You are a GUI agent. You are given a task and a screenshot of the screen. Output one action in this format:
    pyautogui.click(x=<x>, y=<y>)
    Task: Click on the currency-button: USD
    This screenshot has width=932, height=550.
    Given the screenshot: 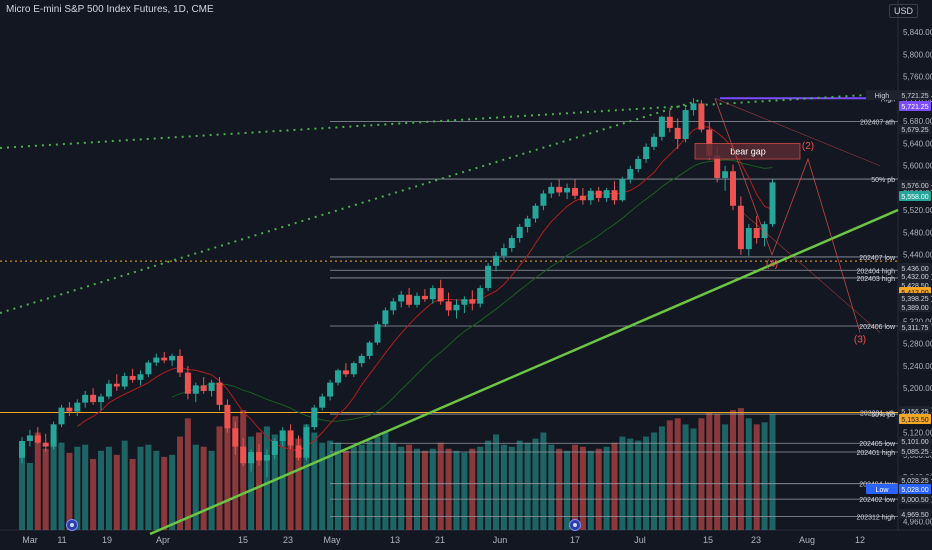 What is the action you would take?
    pyautogui.click(x=903, y=11)
    